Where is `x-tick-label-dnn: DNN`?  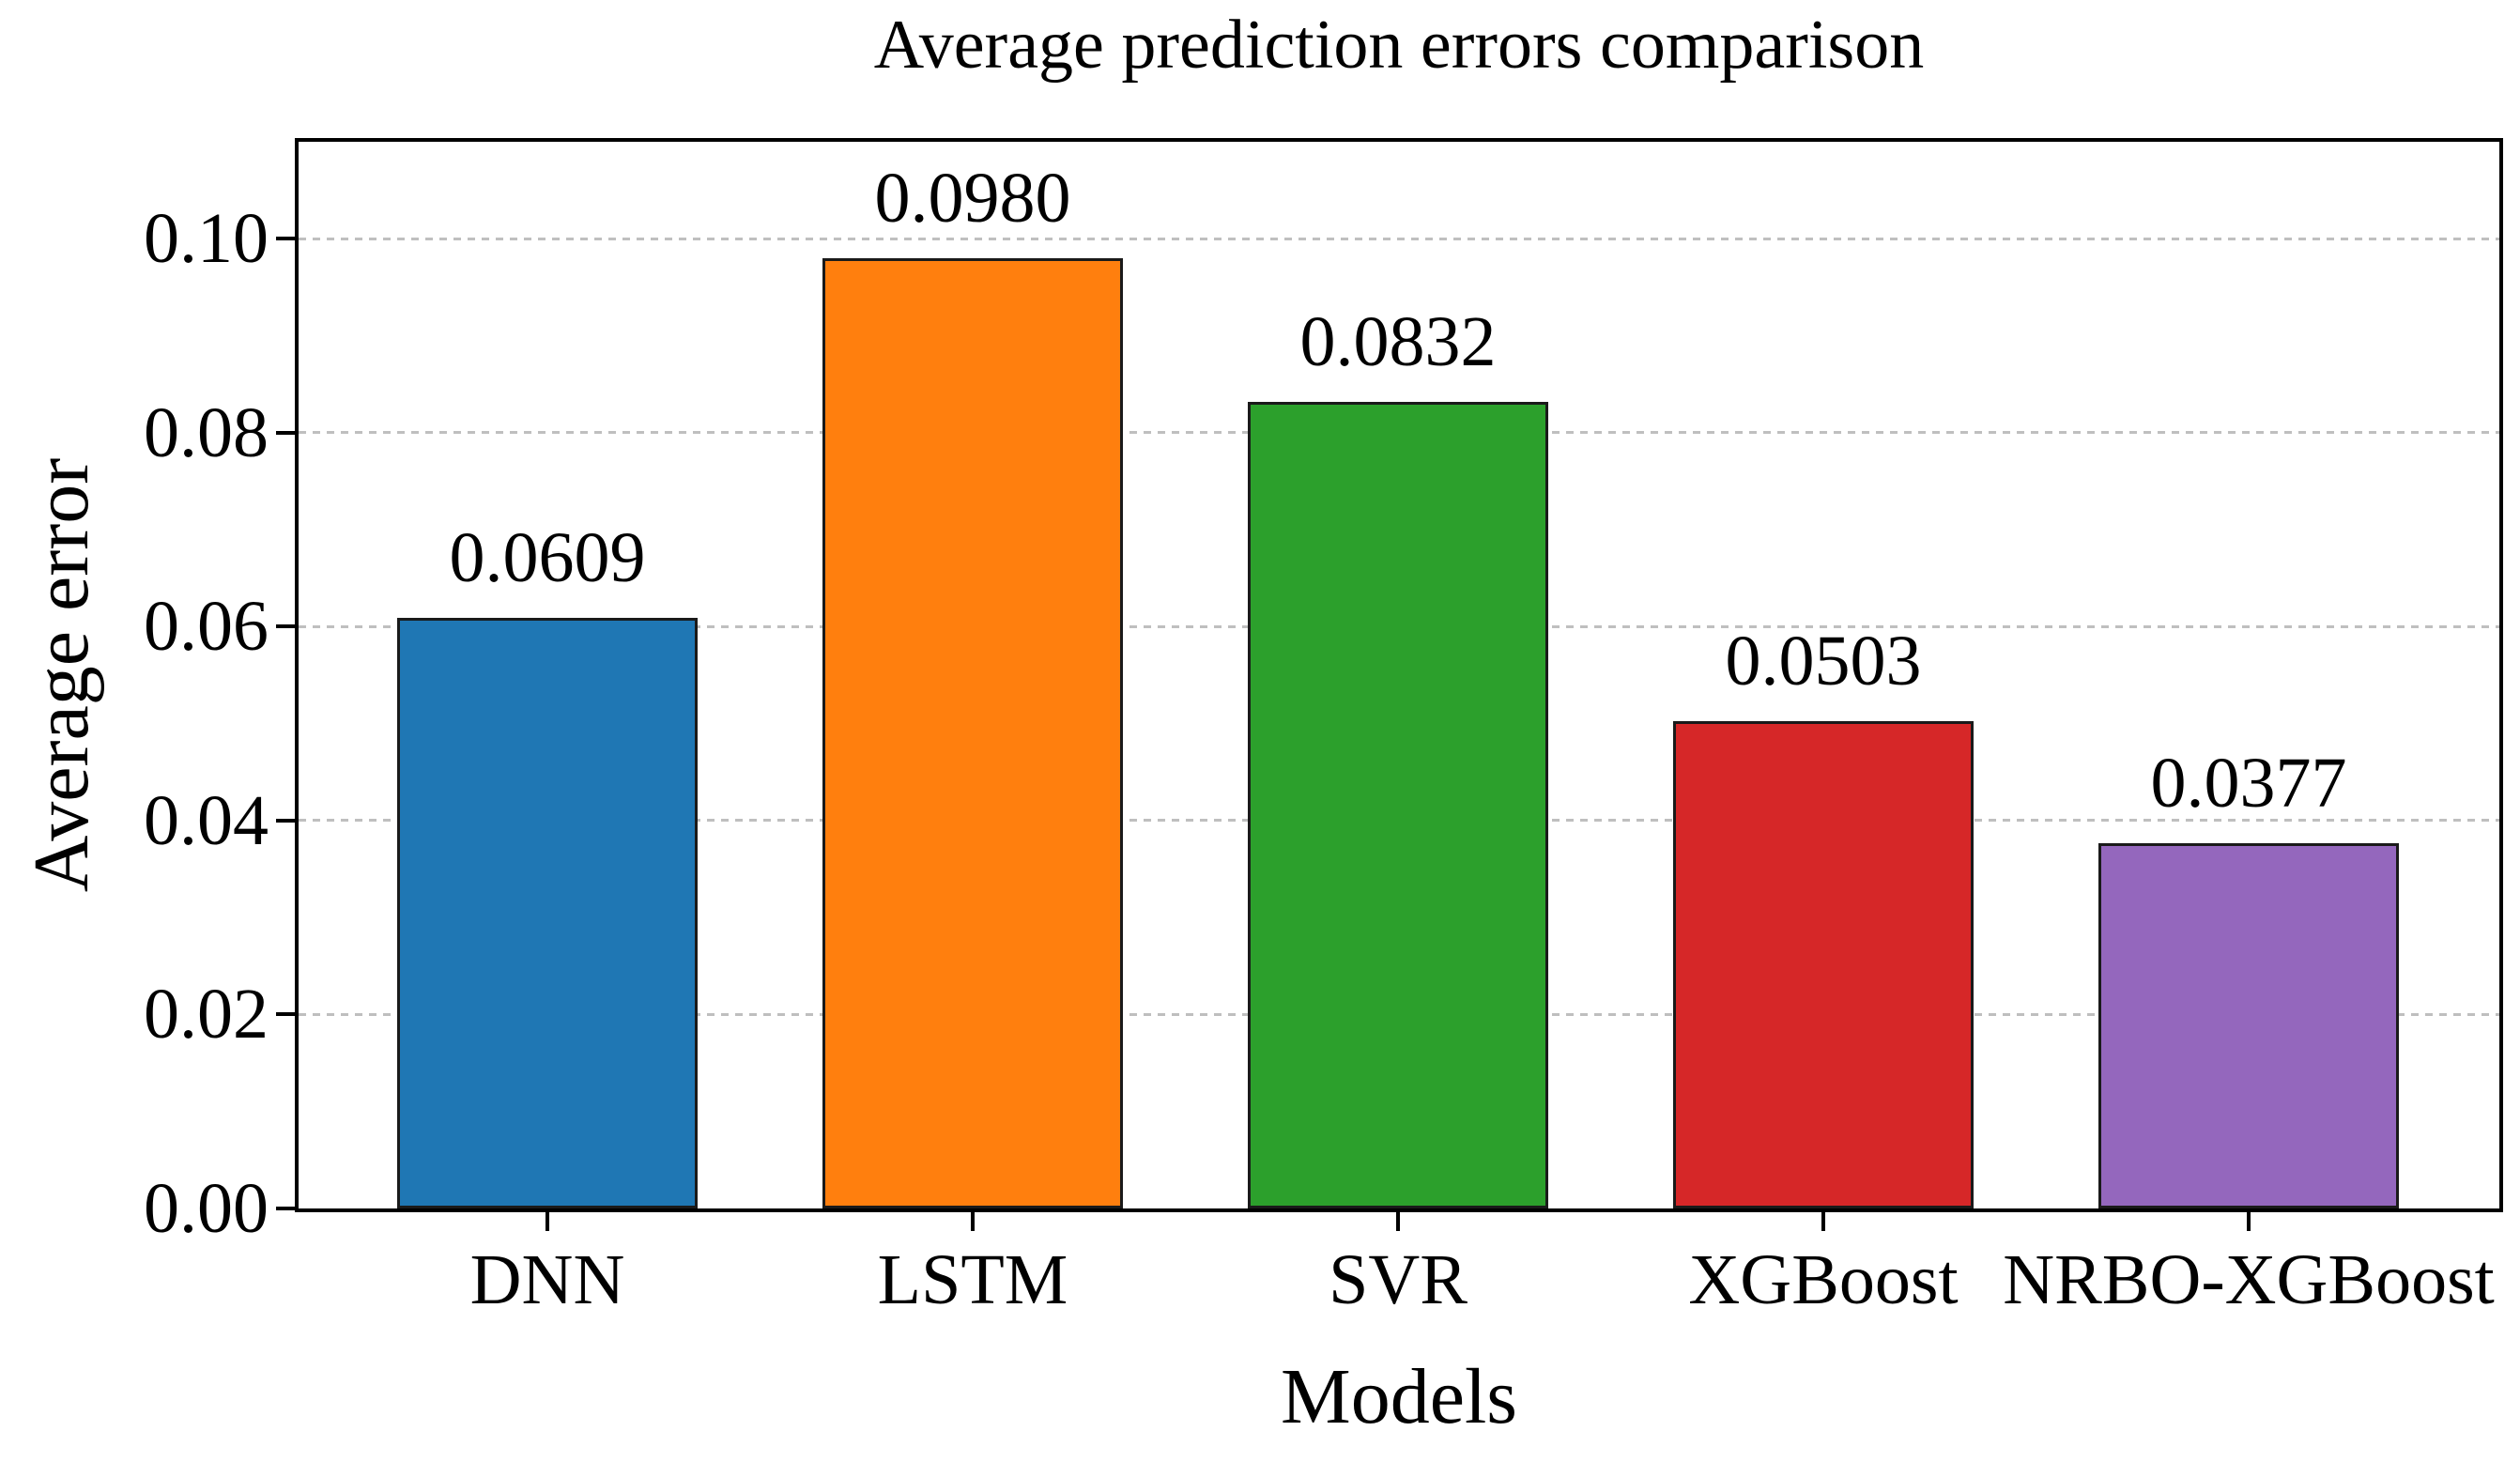 x-tick-label-dnn: DNN is located at coordinates (547, 1279).